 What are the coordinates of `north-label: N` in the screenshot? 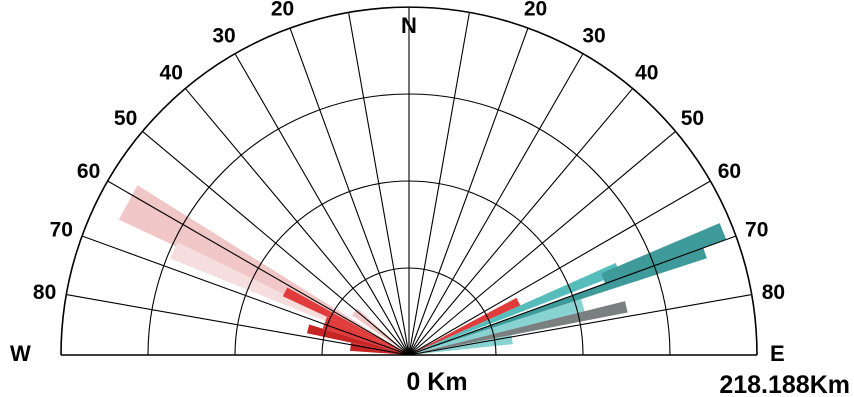 It's located at (409, 25).